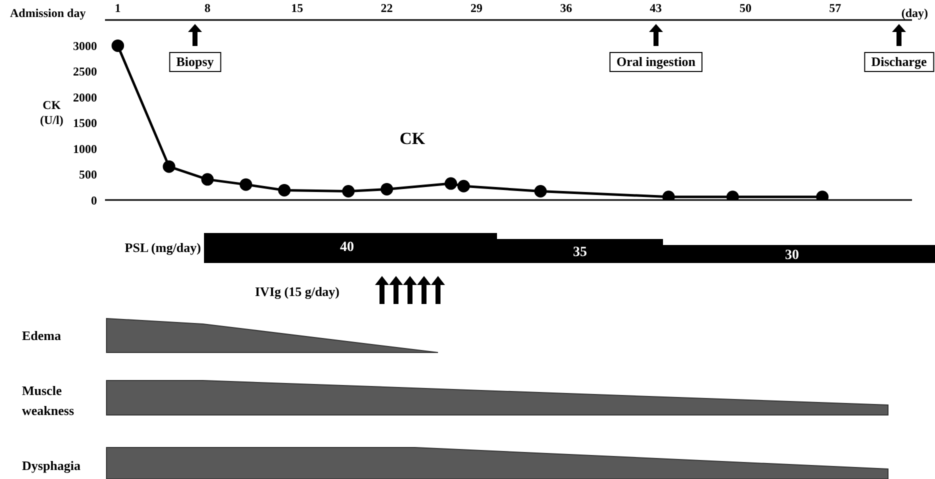 The image size is (935, 479). What do you see at coordinates (162, 248) in the screenshot?
I see `text: PSL (mg/day)` at bounding box center [162, 248].